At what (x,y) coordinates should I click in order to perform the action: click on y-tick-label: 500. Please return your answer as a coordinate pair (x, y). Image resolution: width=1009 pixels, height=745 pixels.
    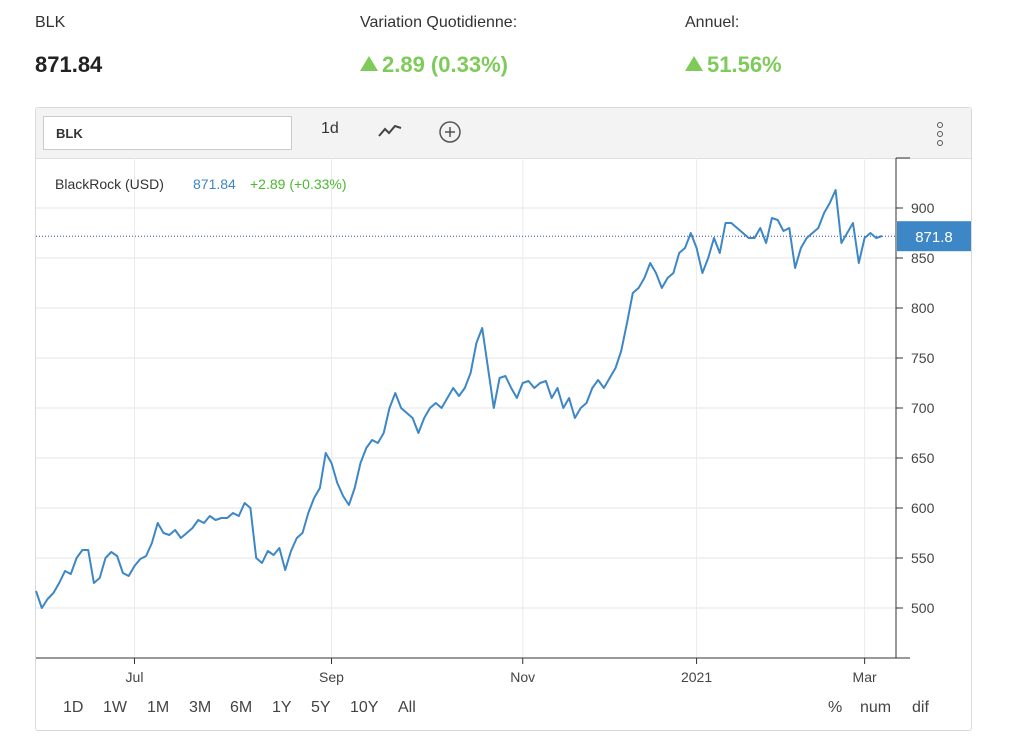
    Looking at the image, I should click on (923, 608).